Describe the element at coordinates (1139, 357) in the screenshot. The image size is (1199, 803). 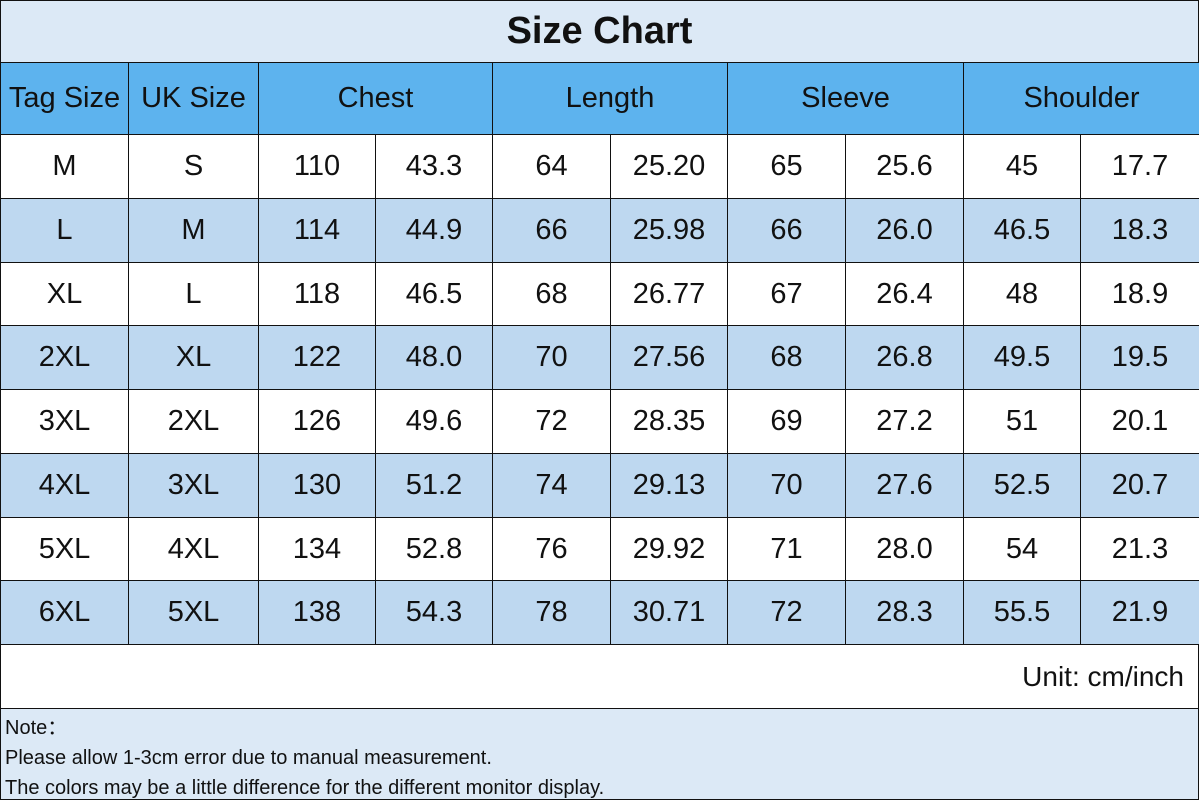
I see `table-cell: 19.5` at that location.